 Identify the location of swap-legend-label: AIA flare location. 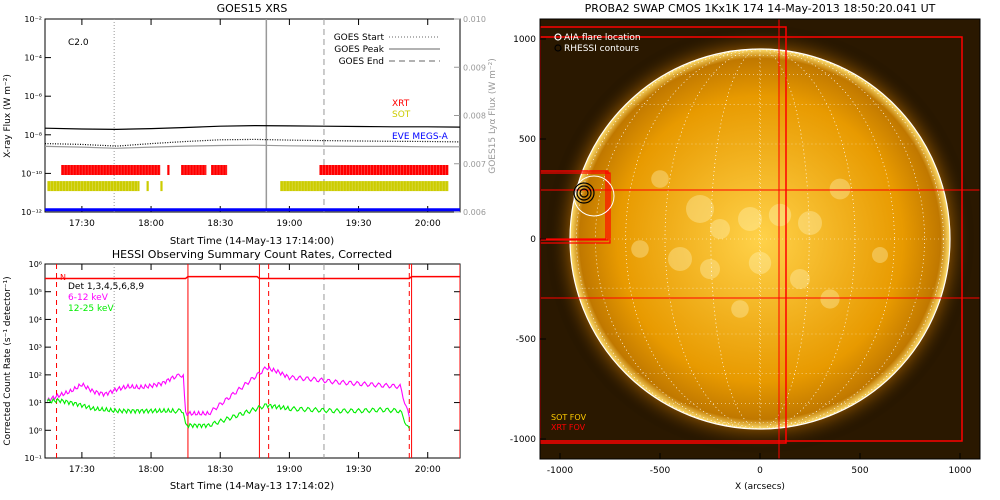
(602, 38).